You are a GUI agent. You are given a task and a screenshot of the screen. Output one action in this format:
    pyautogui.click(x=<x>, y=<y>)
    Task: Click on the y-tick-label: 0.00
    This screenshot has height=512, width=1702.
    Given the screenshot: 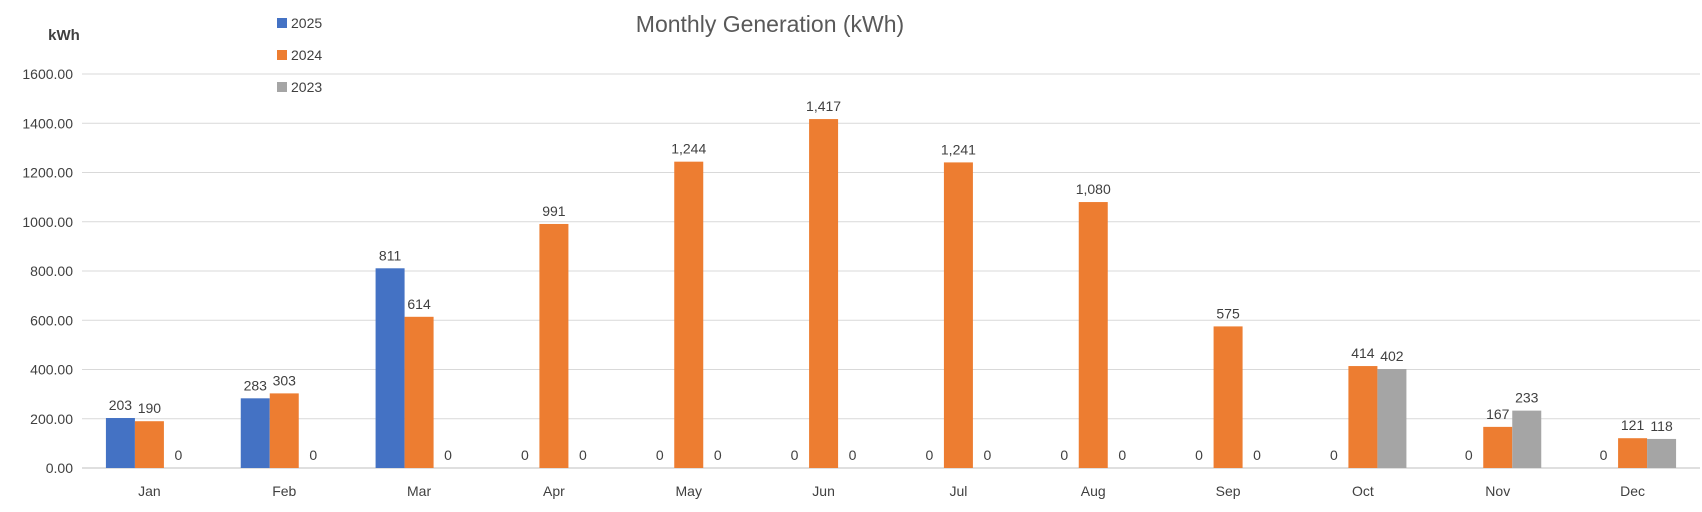 What is the action you would take?
    pyautogui.click(x=59, y=468)
    